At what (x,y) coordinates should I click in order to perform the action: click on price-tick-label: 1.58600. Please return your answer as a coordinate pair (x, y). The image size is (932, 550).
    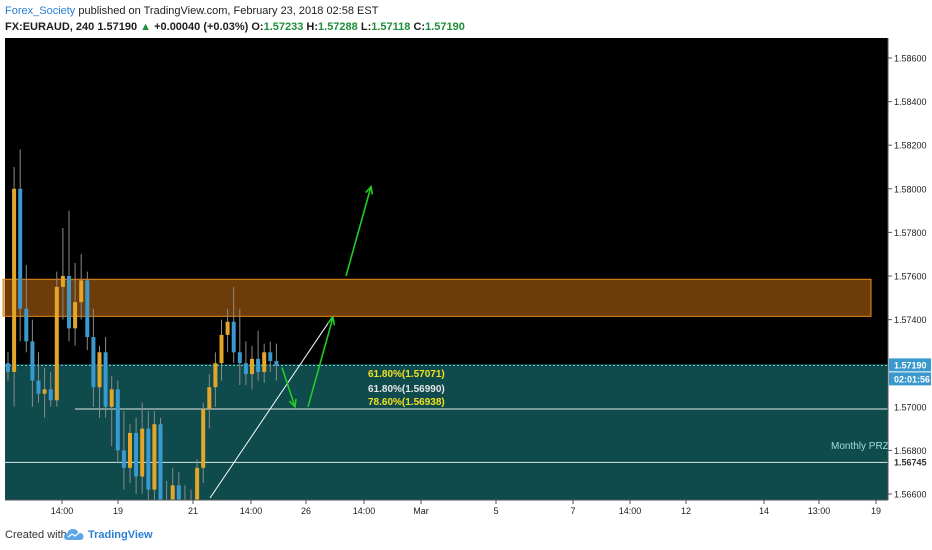
    Looking at the image, I should click on (910, 59).